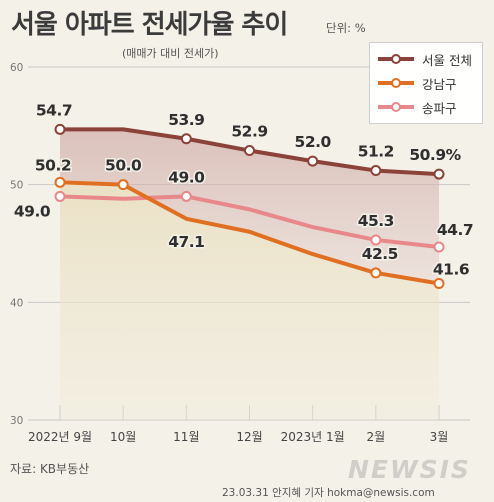 Image resolution: width=494 pixels, height=502 pixels. Describe the element at coordinates (328, 493) in the screenshot. I see `credit-line: 23.03.31 안지혜 기자 hokma@newsis.com` at that location.